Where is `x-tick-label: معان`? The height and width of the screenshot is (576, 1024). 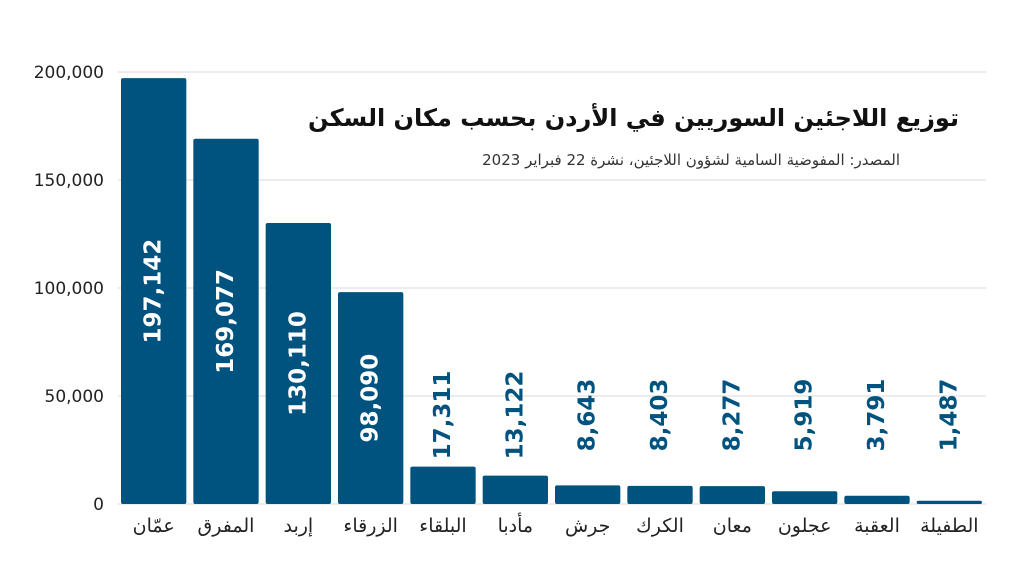
x-tick-label: معان is located at coordinates (732, 526).